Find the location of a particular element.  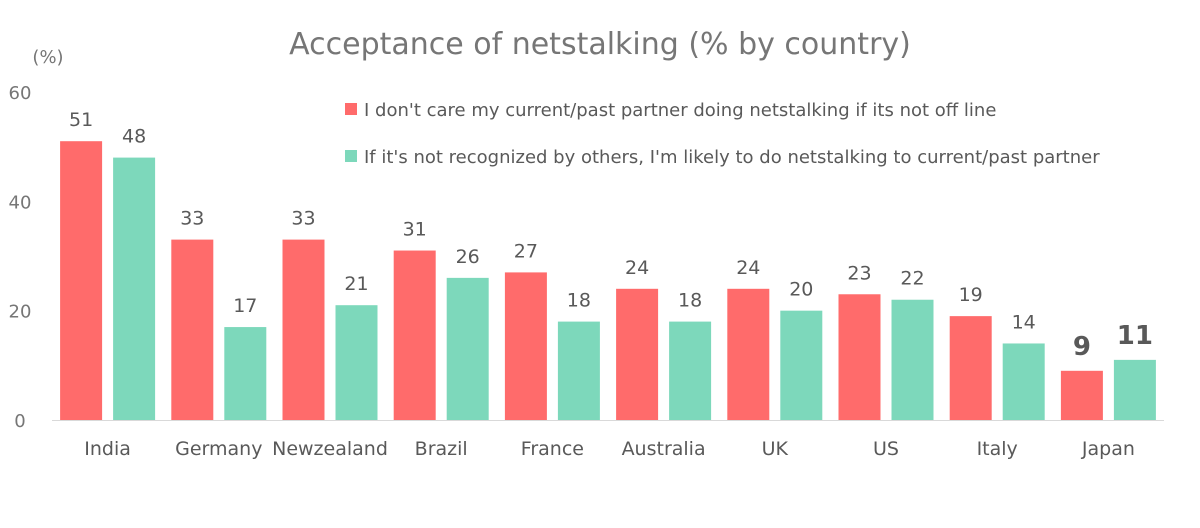

data-label-newzealand-series-1: 33 is located at coordinates (303, 219).